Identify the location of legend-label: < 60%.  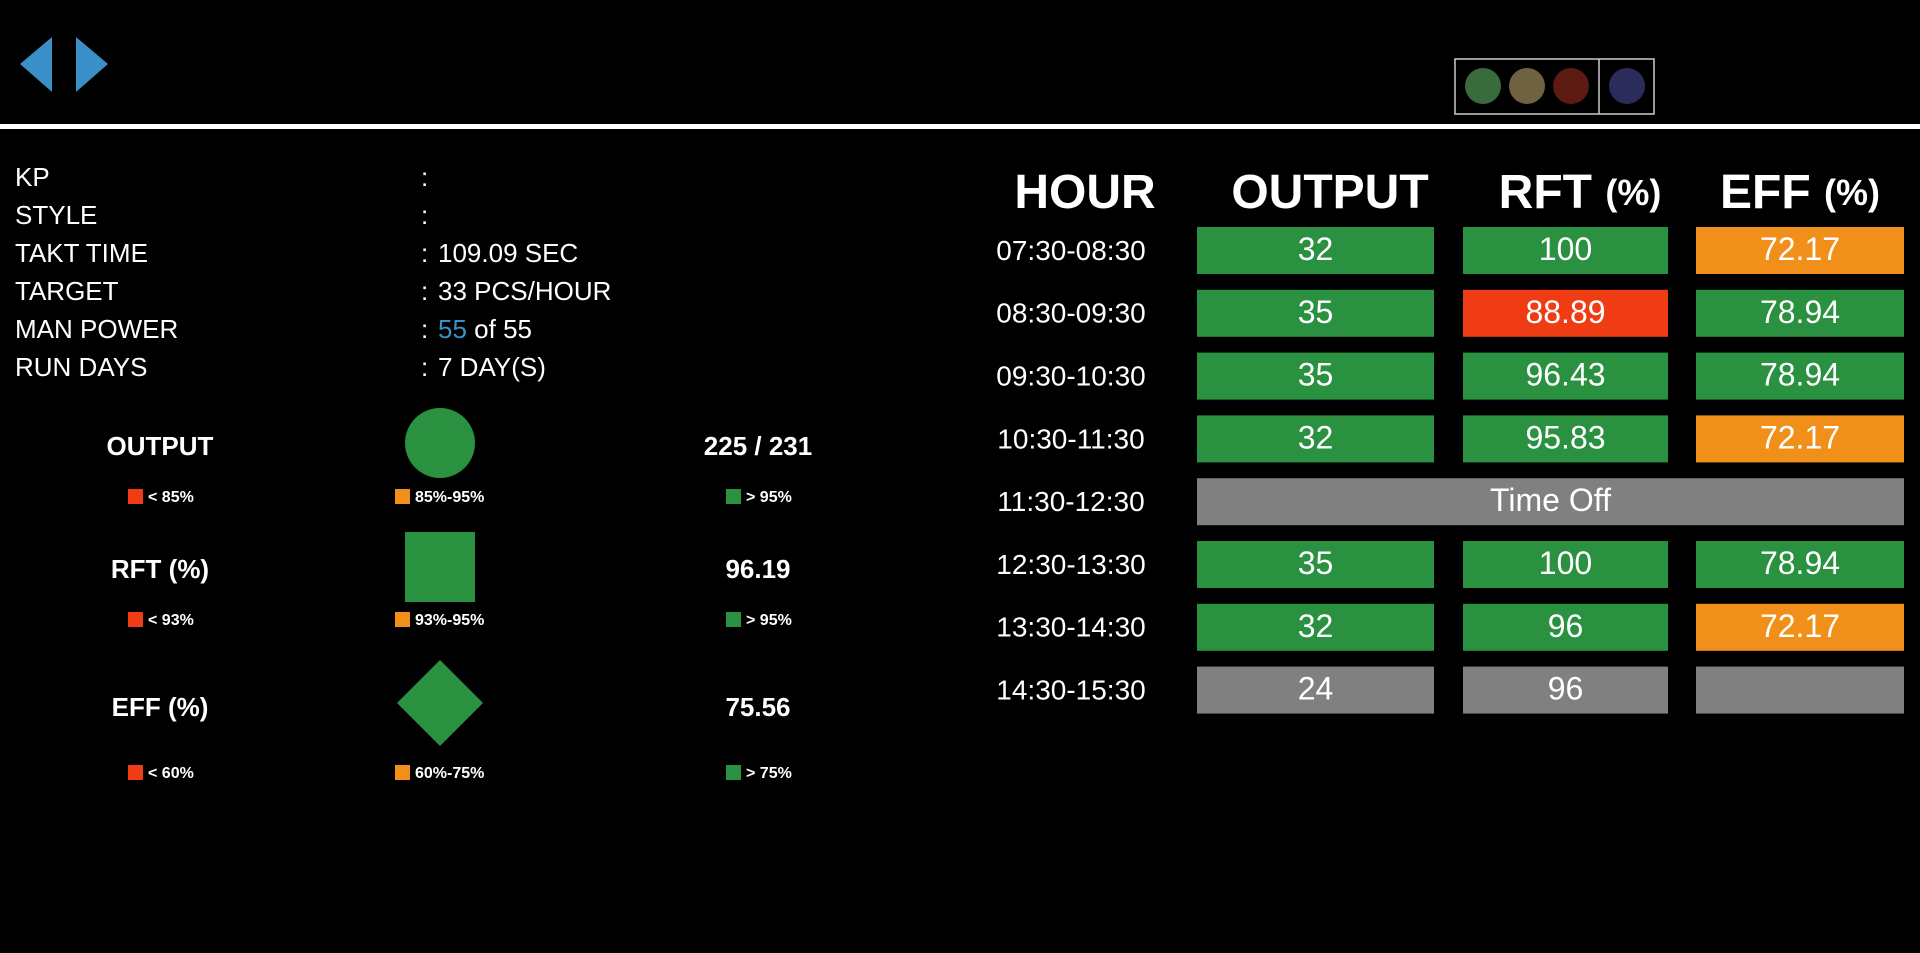
(171, 773).